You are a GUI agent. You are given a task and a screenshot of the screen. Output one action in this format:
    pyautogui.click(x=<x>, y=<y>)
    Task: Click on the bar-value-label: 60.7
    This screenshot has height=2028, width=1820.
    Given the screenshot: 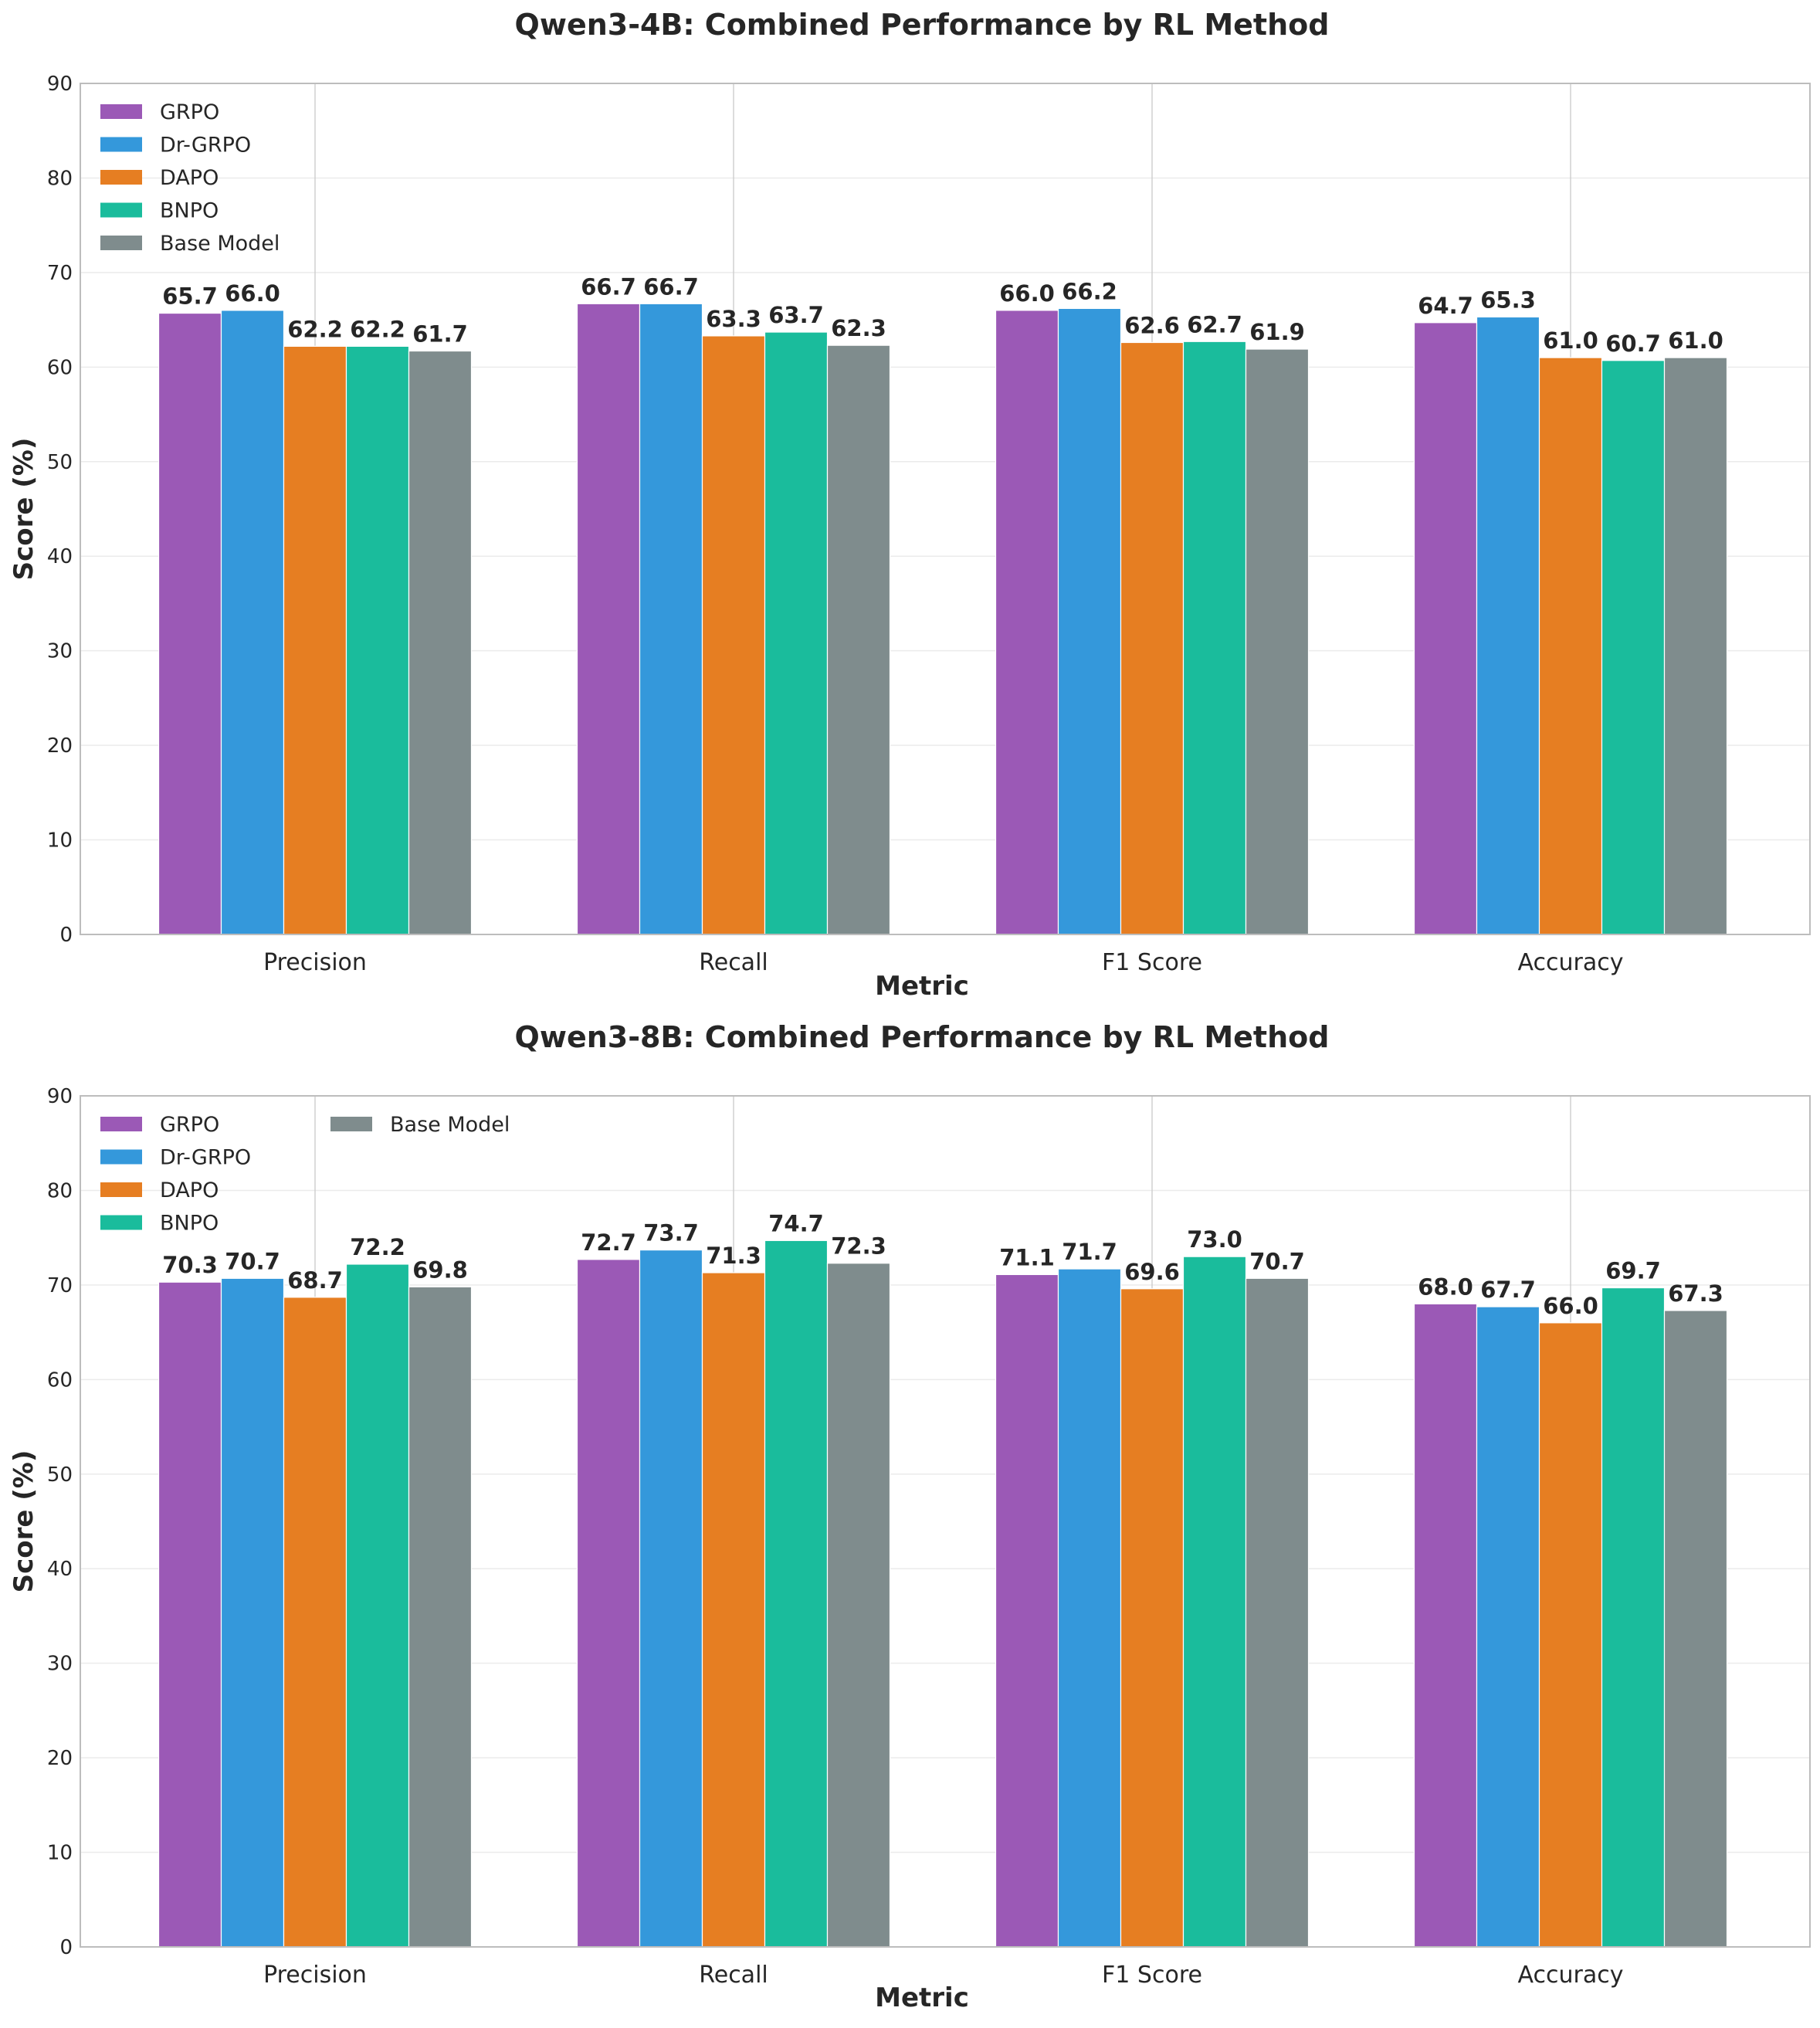 What is the action you would take?
    pyautogui.click(x=1633, y=344)
    